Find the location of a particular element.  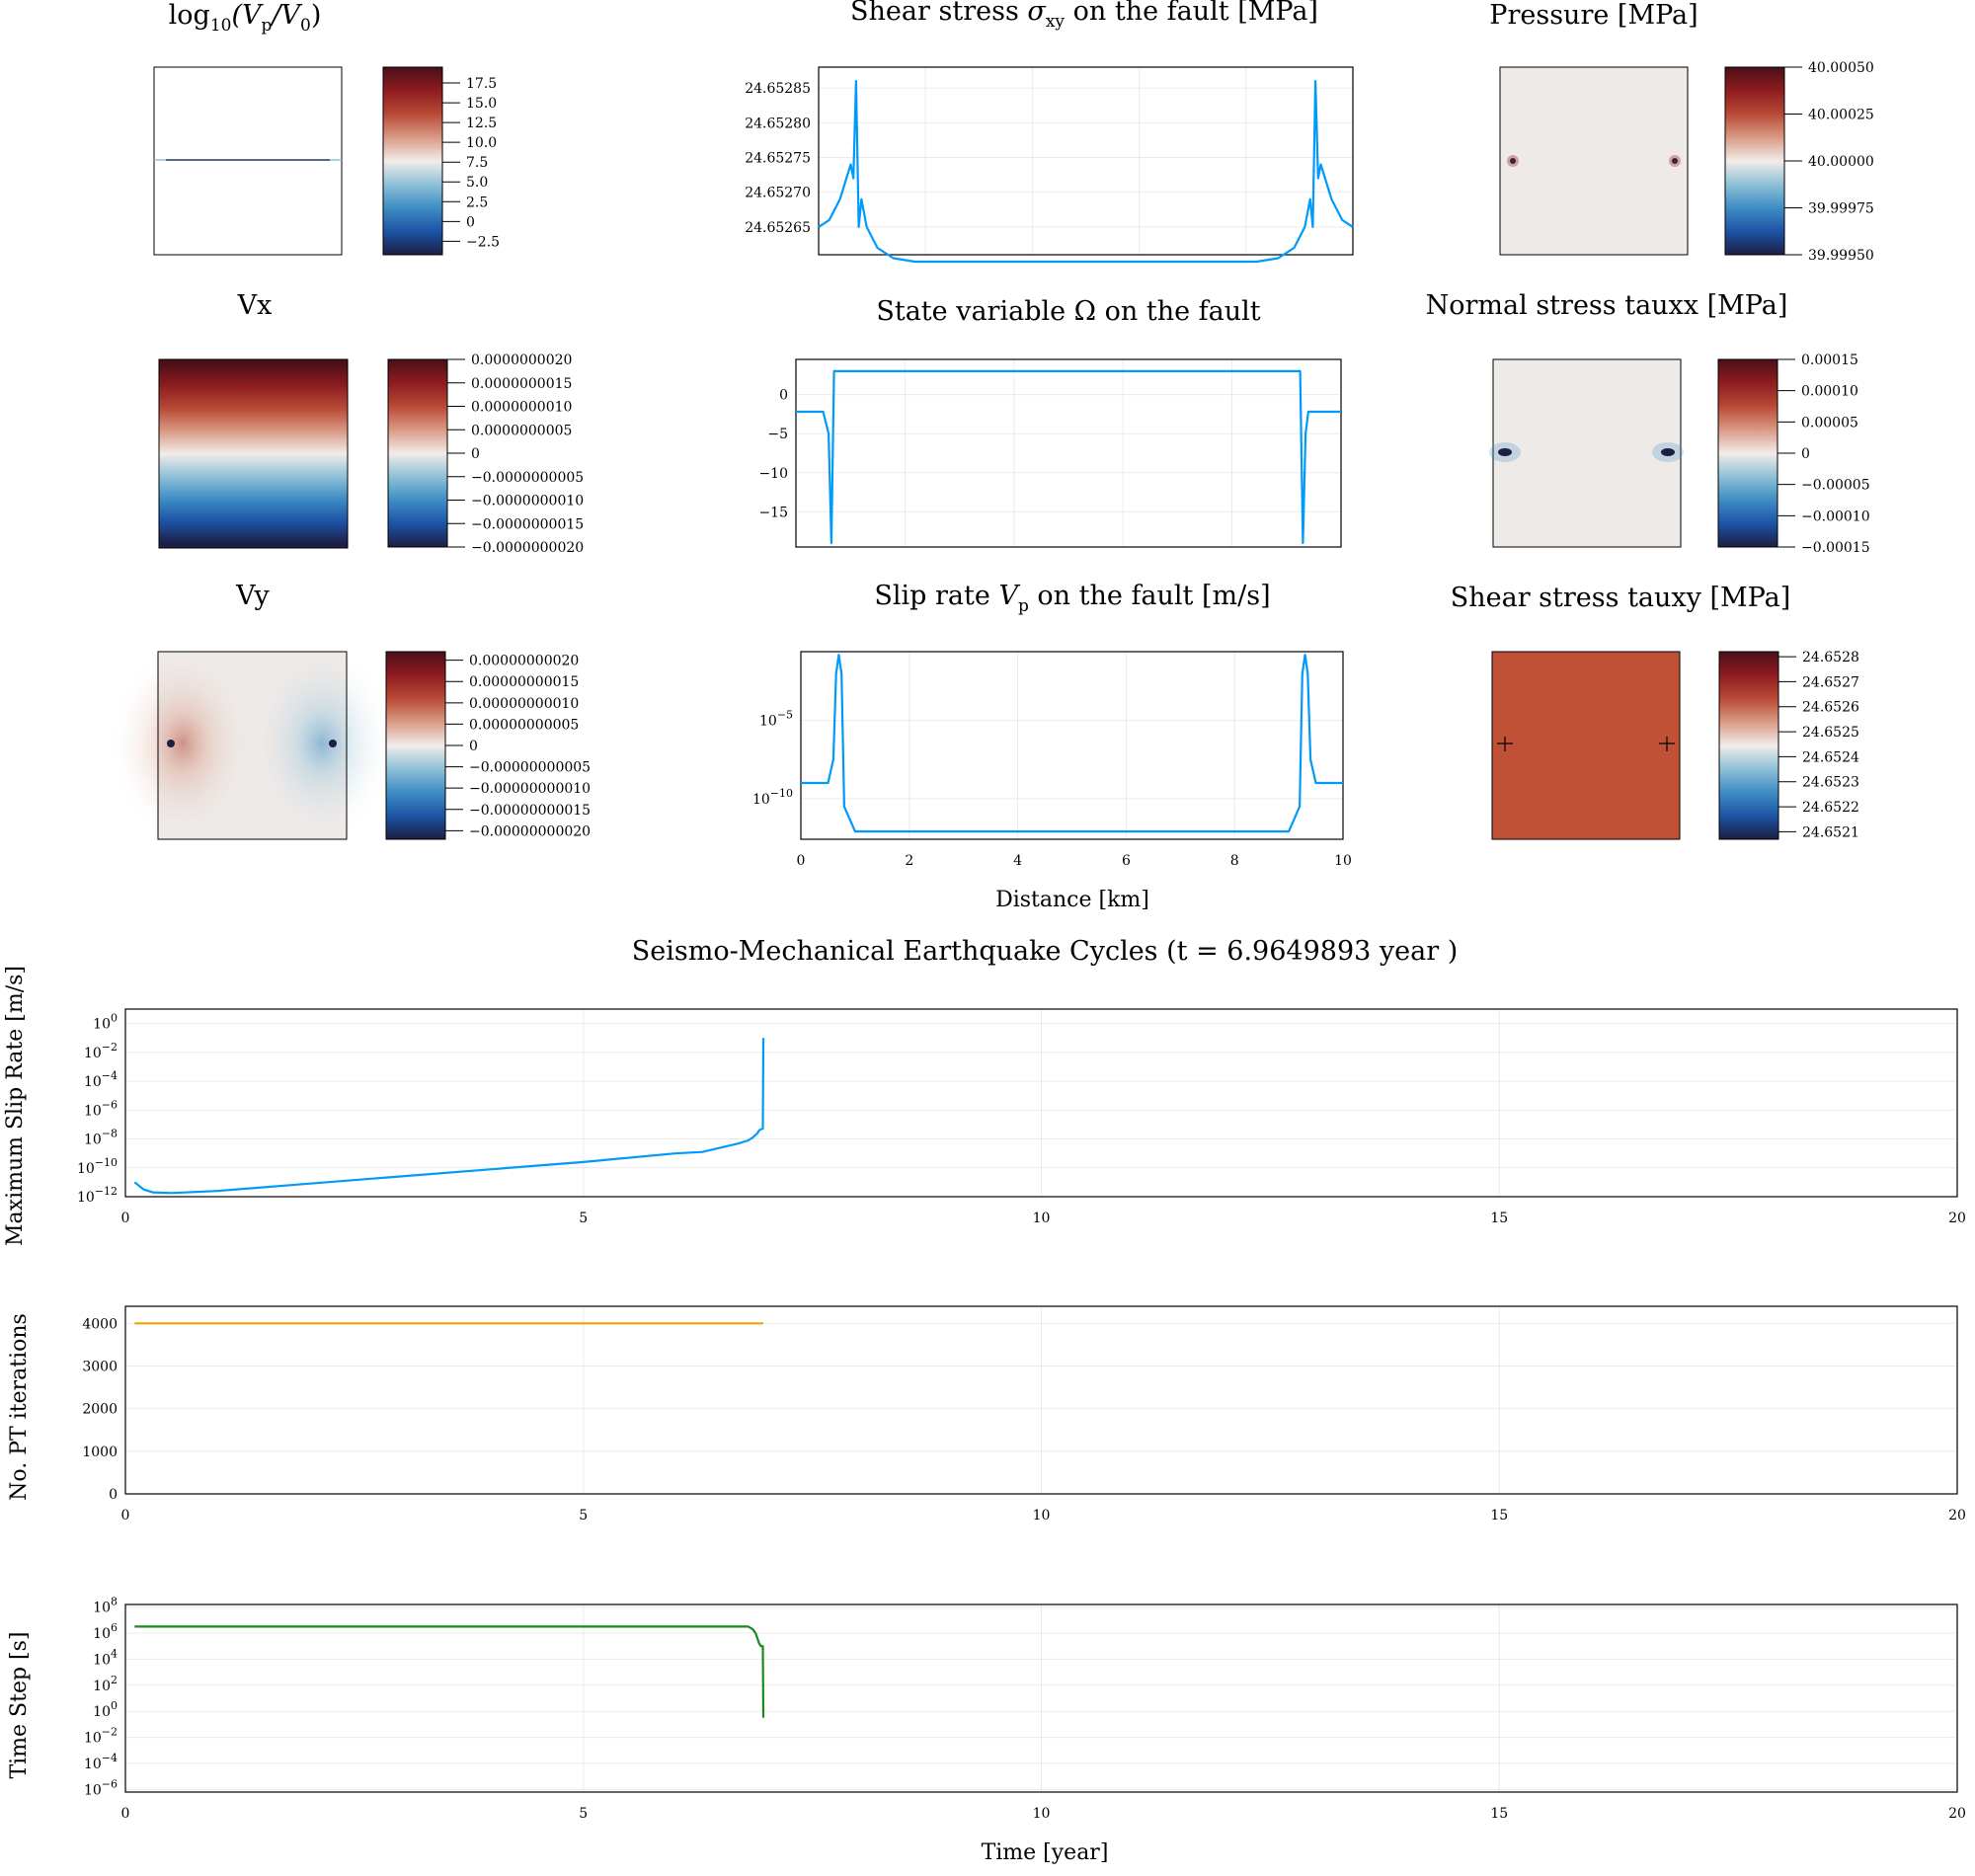

pressure_map-colorbar-fill is located at coordinates (1755, 161).